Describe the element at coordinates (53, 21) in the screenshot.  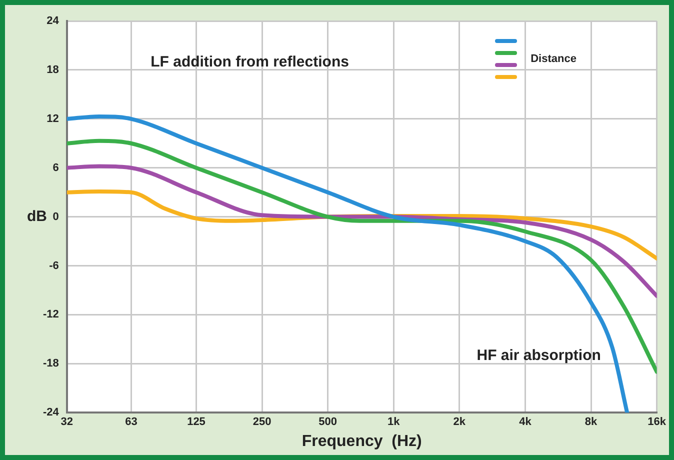
I see `y-tick-label: 24` at that location.